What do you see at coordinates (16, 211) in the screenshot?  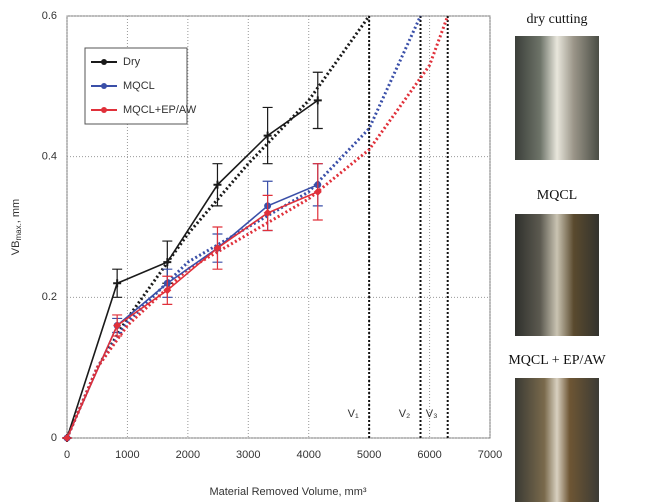 I see `y-label-unit: , mm` at bounding box center [16, 211].